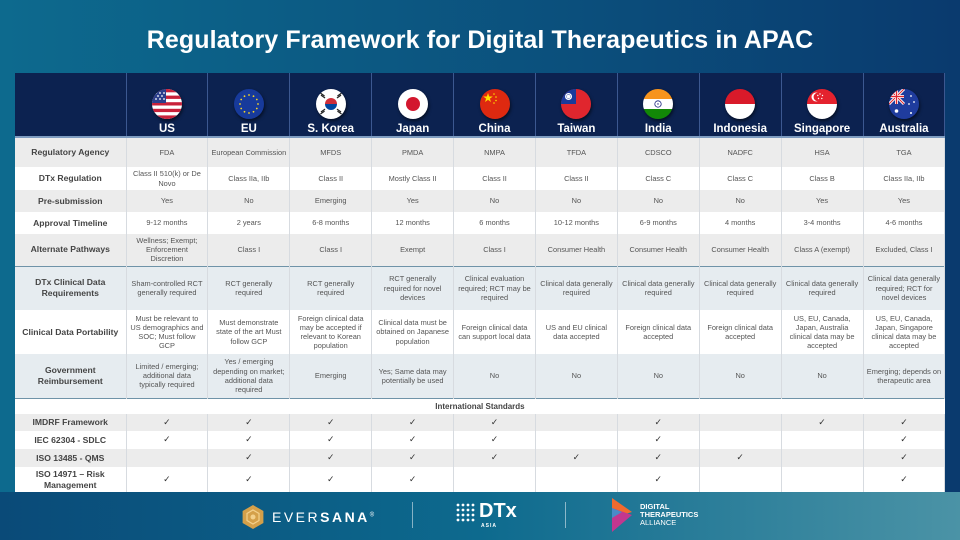 This screenshot has height=540, width=960. Describe the element at coordinates (249, 152) in the screenshot. I see `table-cell: European Commission` at that location.